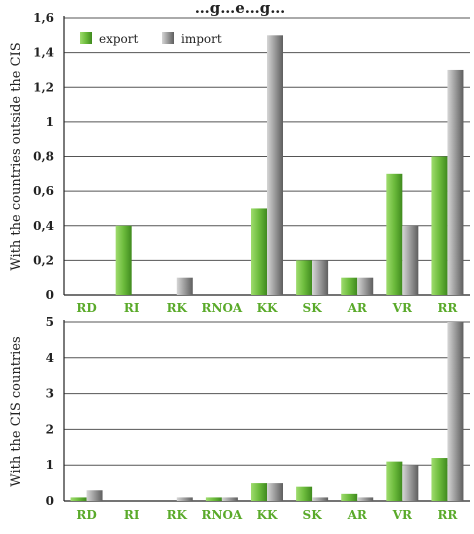  Describe the element at coordinates (50, 322) in the screenshot. I see `y-tick-label: 5` at that location.